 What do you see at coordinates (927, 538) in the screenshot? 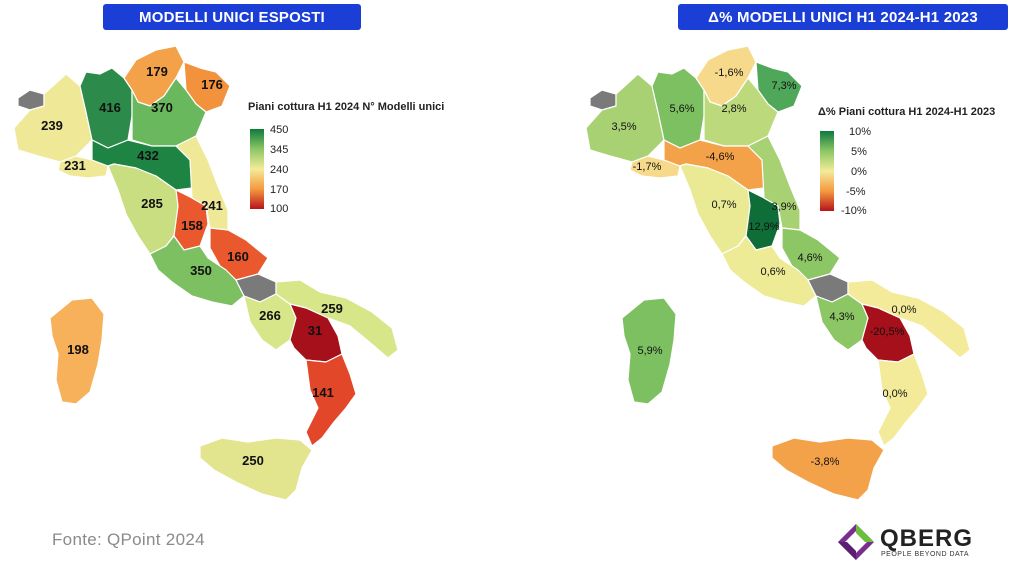
I see `logo-name: QBERG` at bounding box center [927, 538].